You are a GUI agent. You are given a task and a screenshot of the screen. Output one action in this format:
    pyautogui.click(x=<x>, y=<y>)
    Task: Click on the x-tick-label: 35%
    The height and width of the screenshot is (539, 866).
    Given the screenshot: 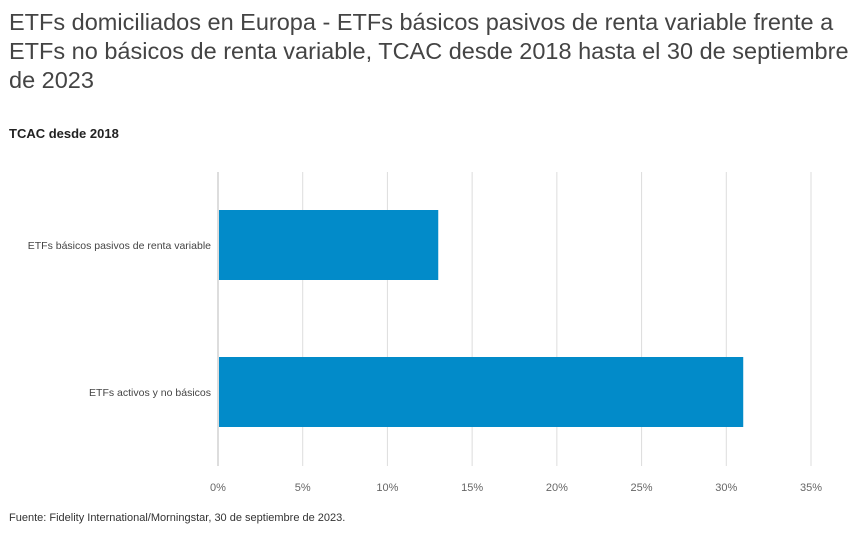 What is the action you would take?
    pyautogui.click(x=811, y=488)
    